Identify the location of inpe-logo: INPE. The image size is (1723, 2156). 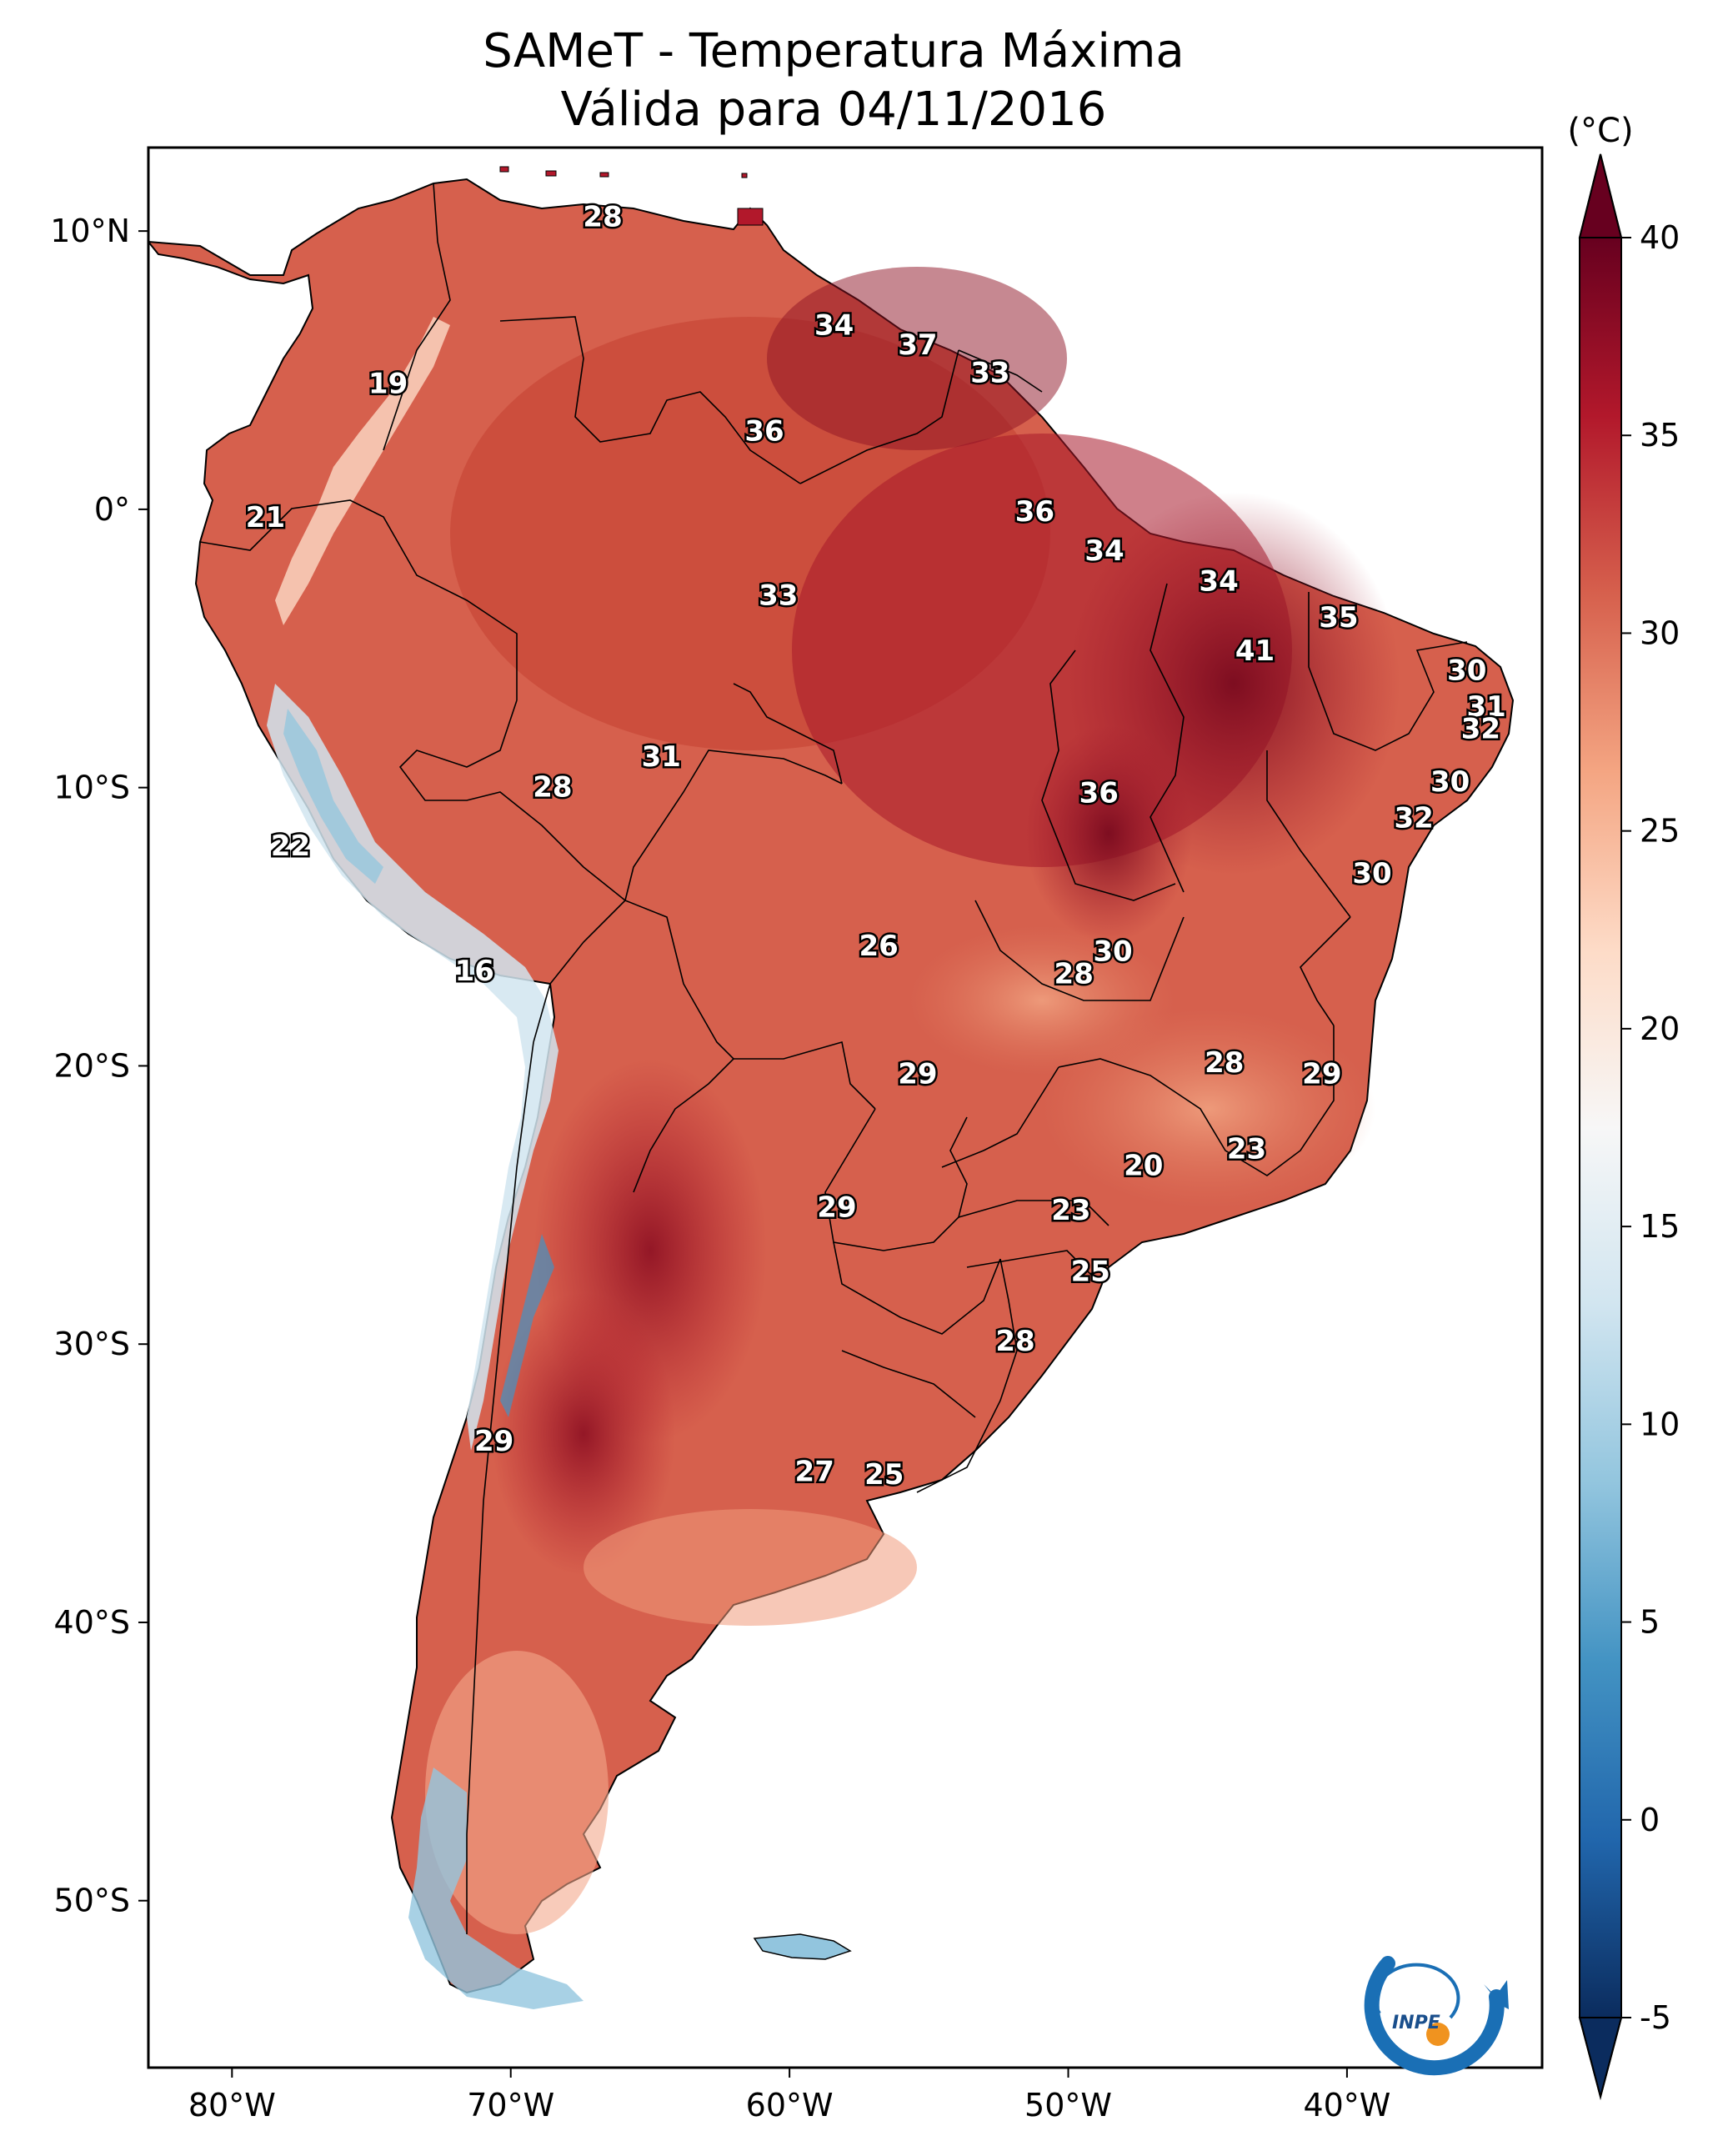
(1436, 2016).